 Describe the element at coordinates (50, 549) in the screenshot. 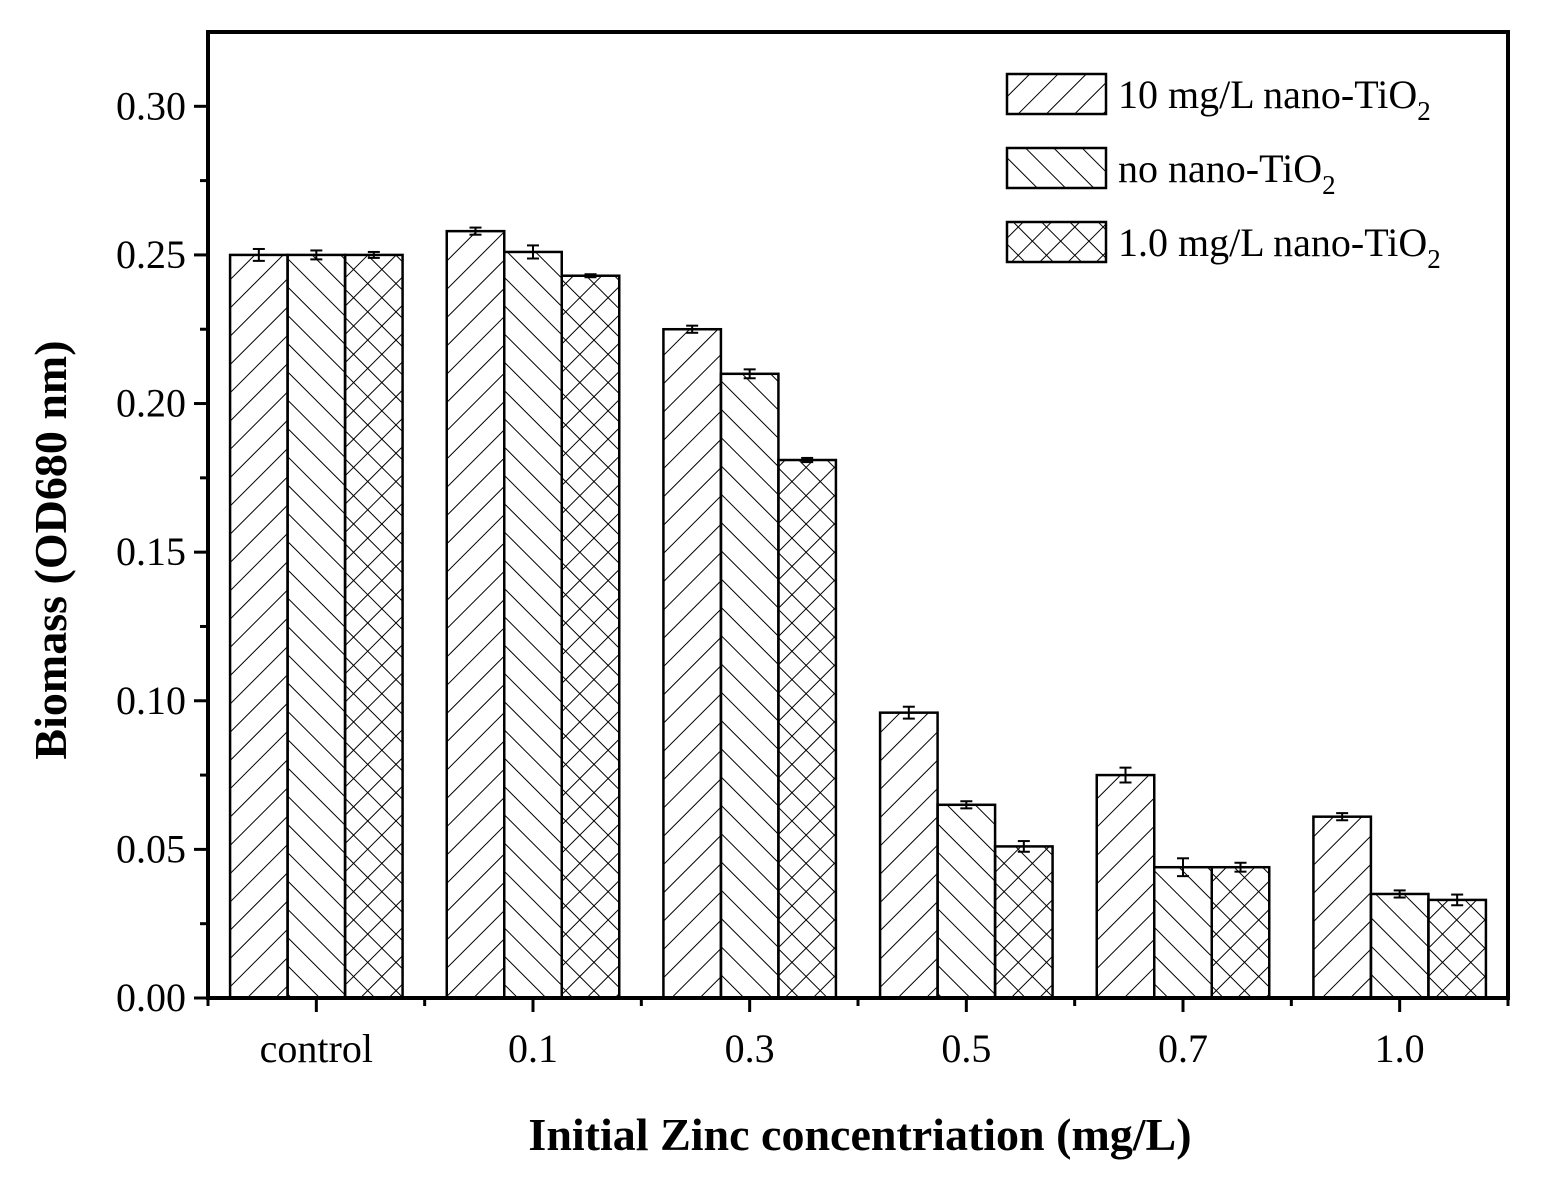

I see `y-axis-title: Biomass (OD680 nm)` at that location.